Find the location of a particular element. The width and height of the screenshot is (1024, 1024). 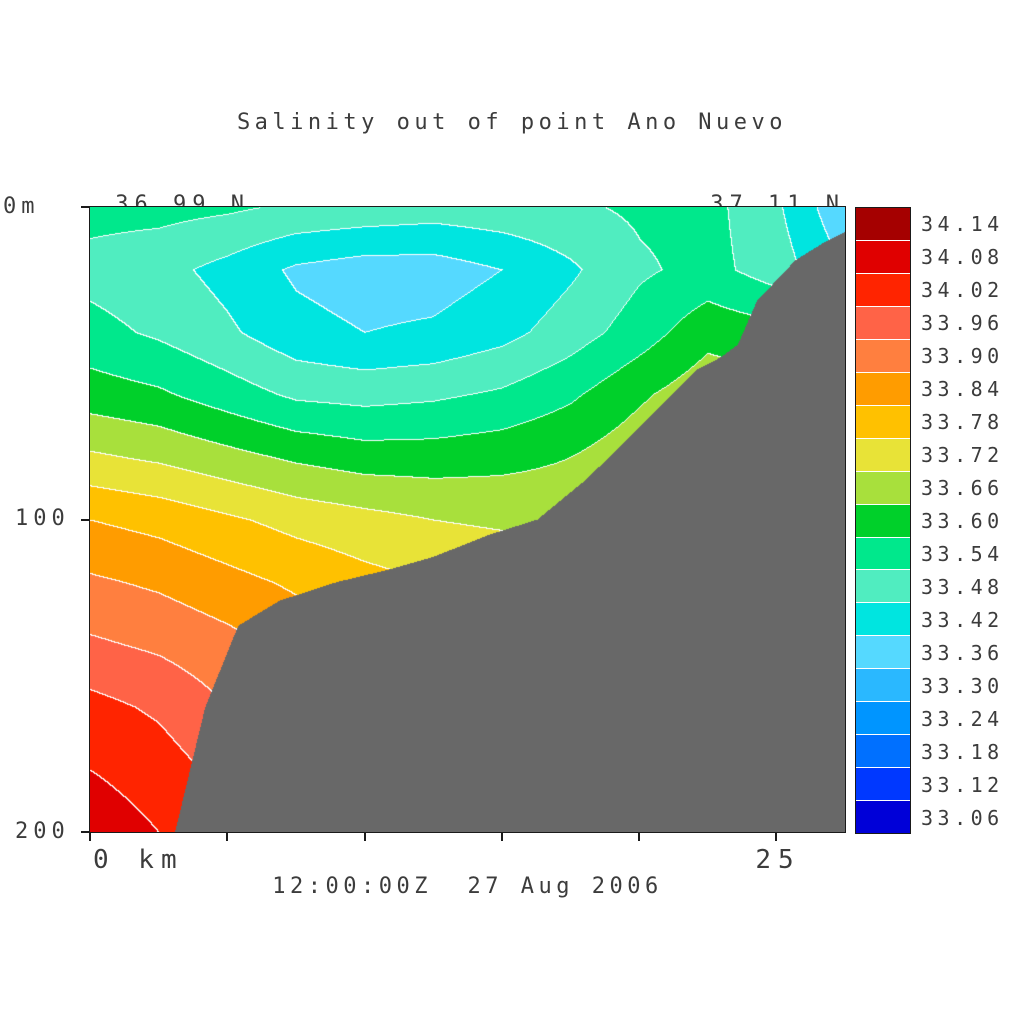

y-axis-label-100m: 100 is located at coordinates (42, 518).